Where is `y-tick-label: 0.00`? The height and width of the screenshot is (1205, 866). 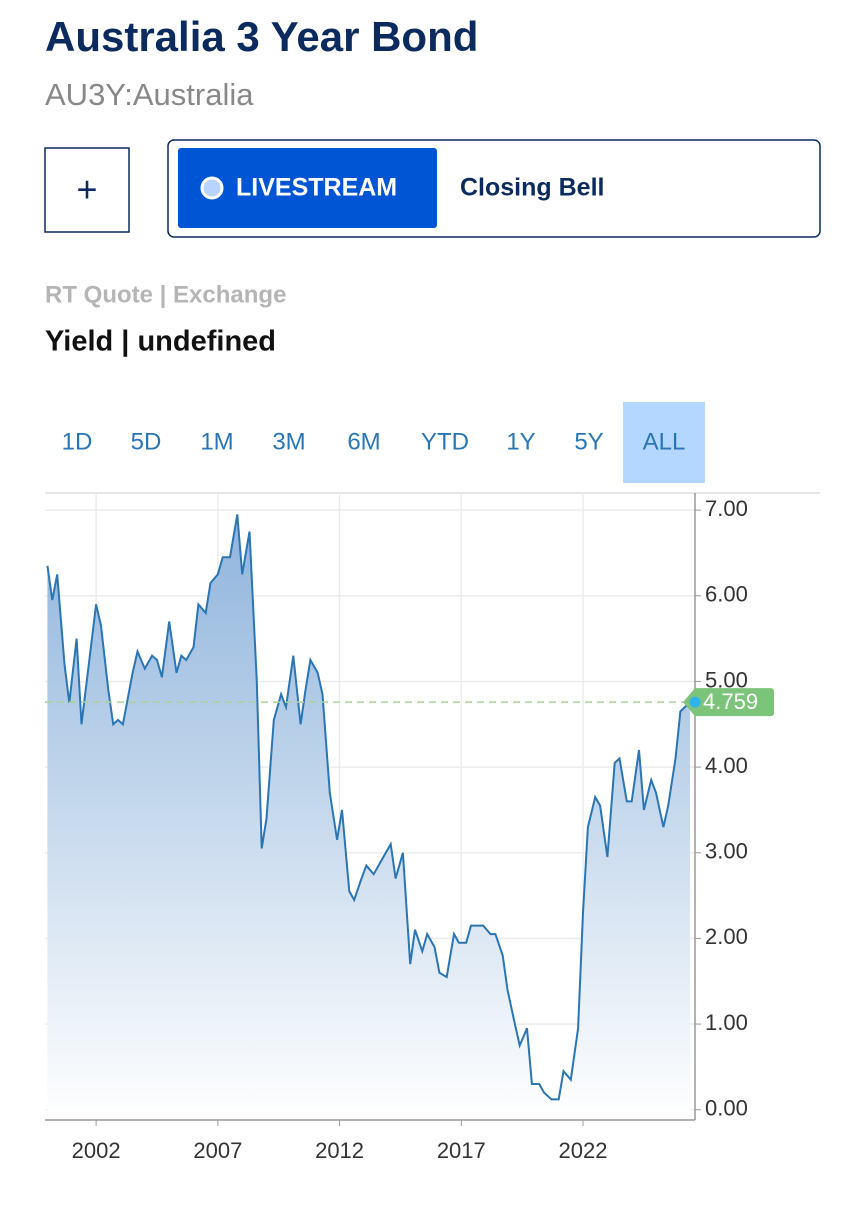
y-tick-label: 0.00 is located at coordinates (726, 1108).